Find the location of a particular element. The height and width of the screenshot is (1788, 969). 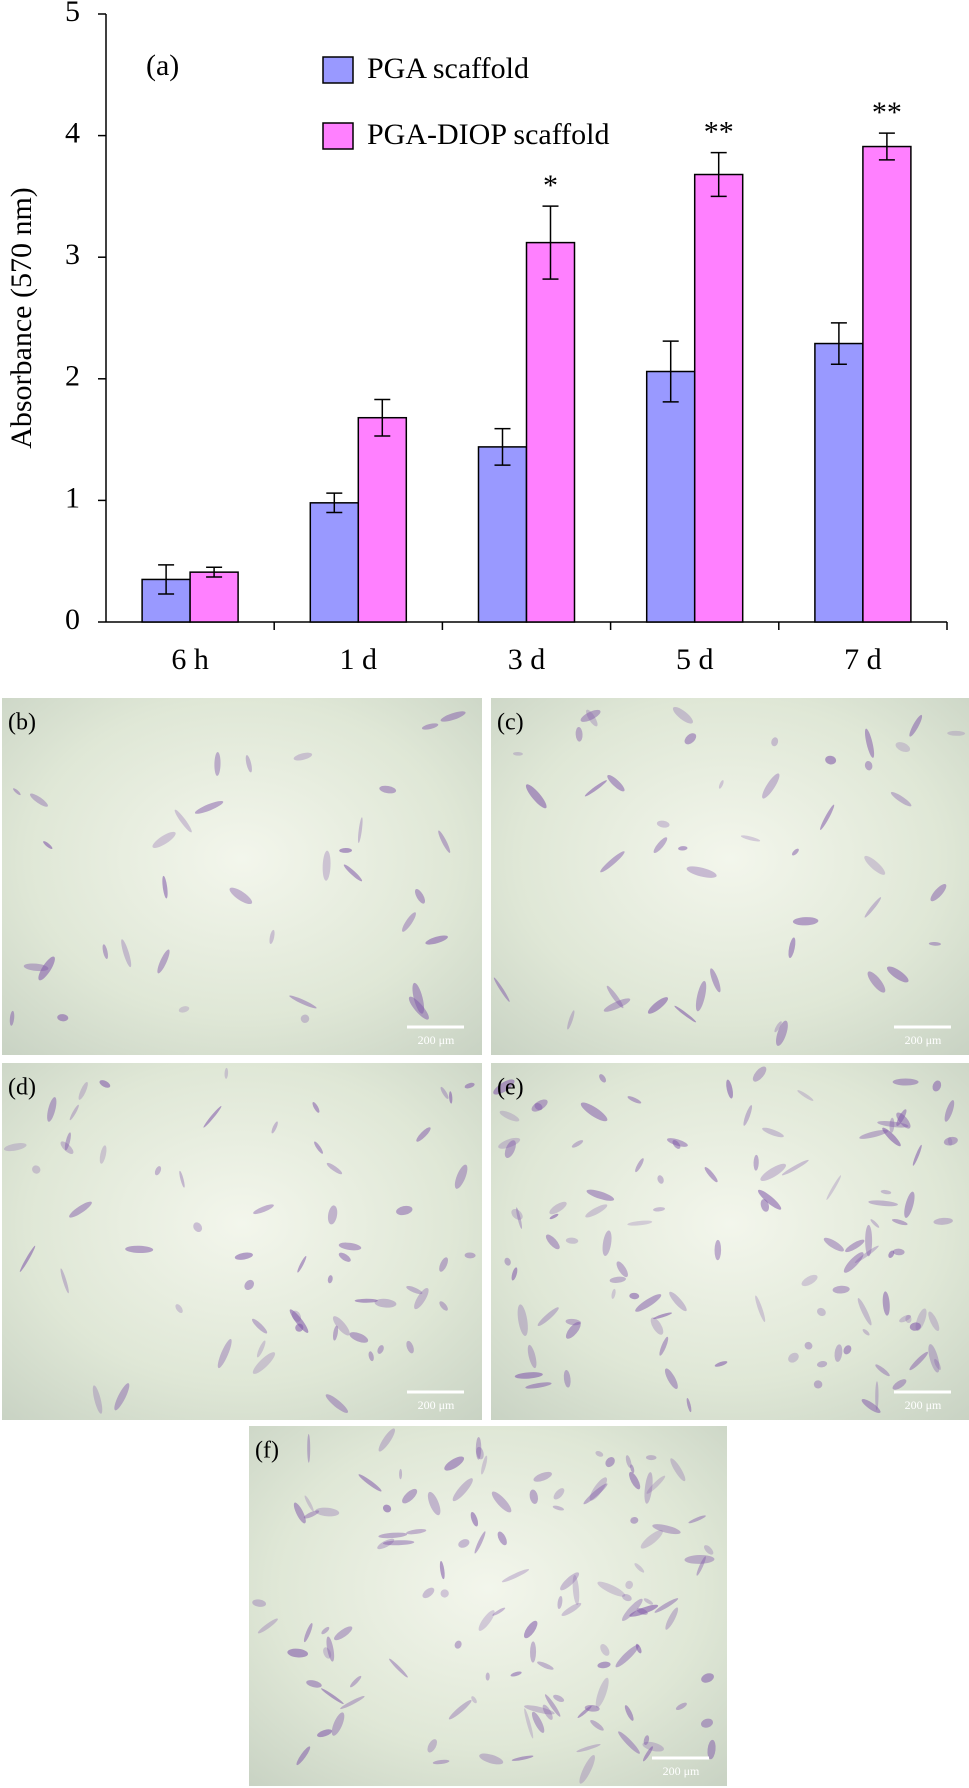

micrograph-background is located at coordinates (242, 1241).